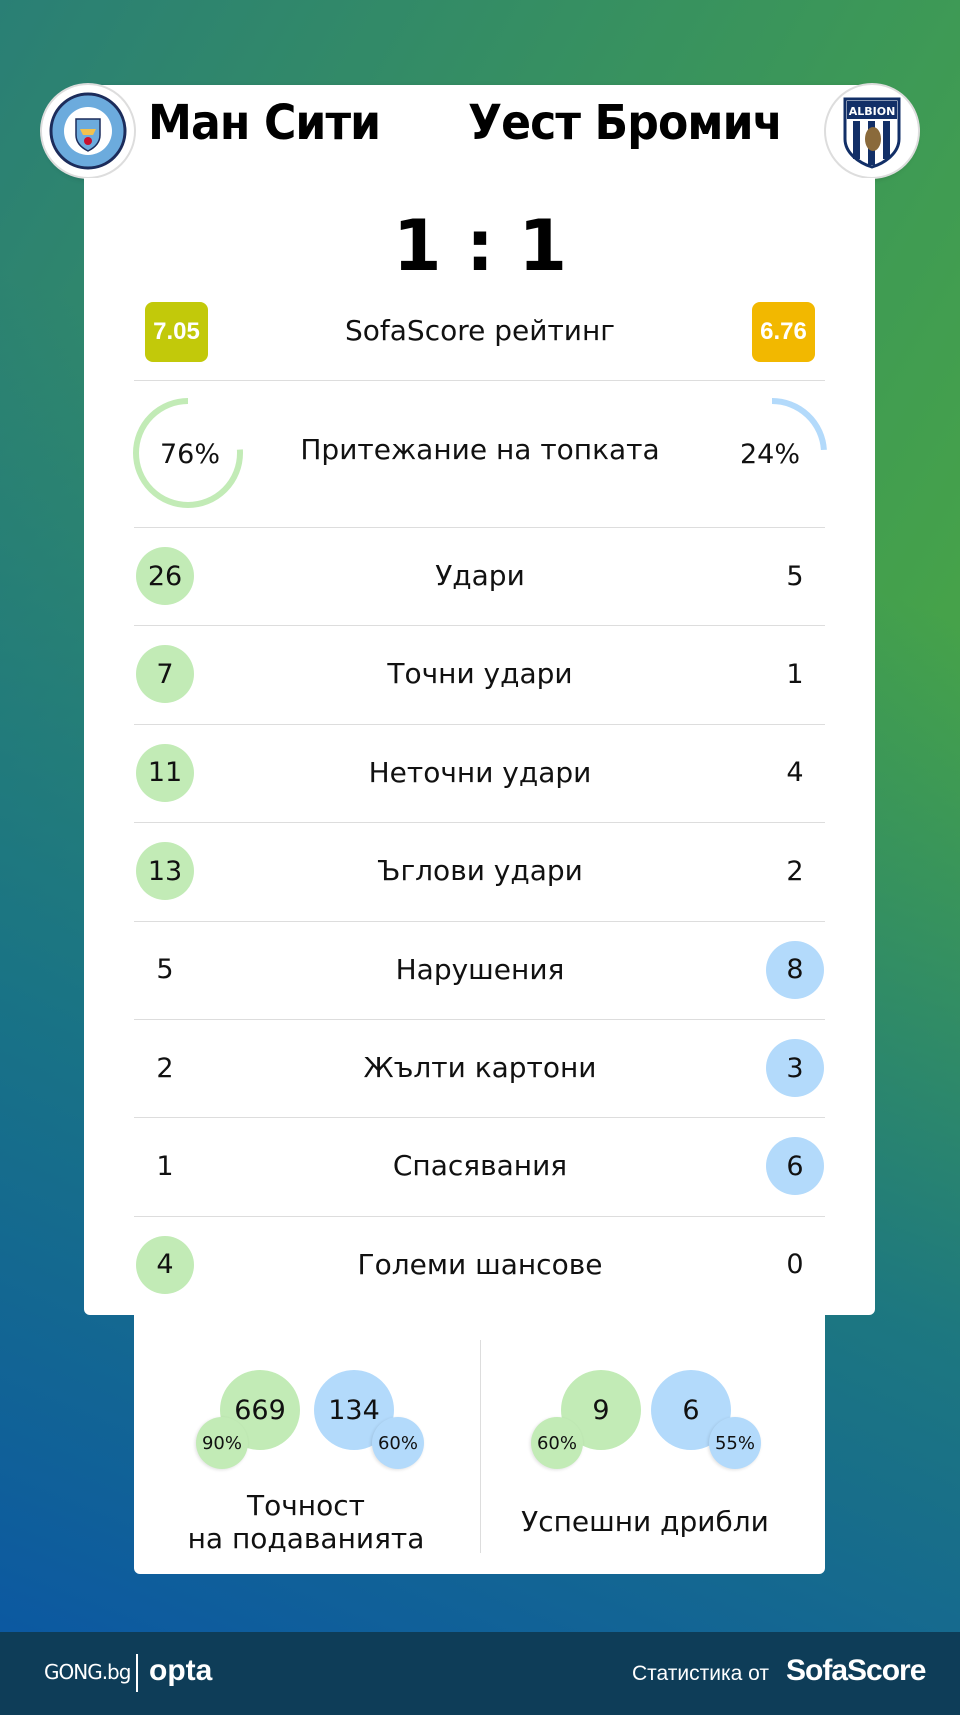 This screenshot has width=960, height=1715. Describe the element at coordinates (165, 1264) in the screenshot. I see `home-stat-value: 4` at that location.